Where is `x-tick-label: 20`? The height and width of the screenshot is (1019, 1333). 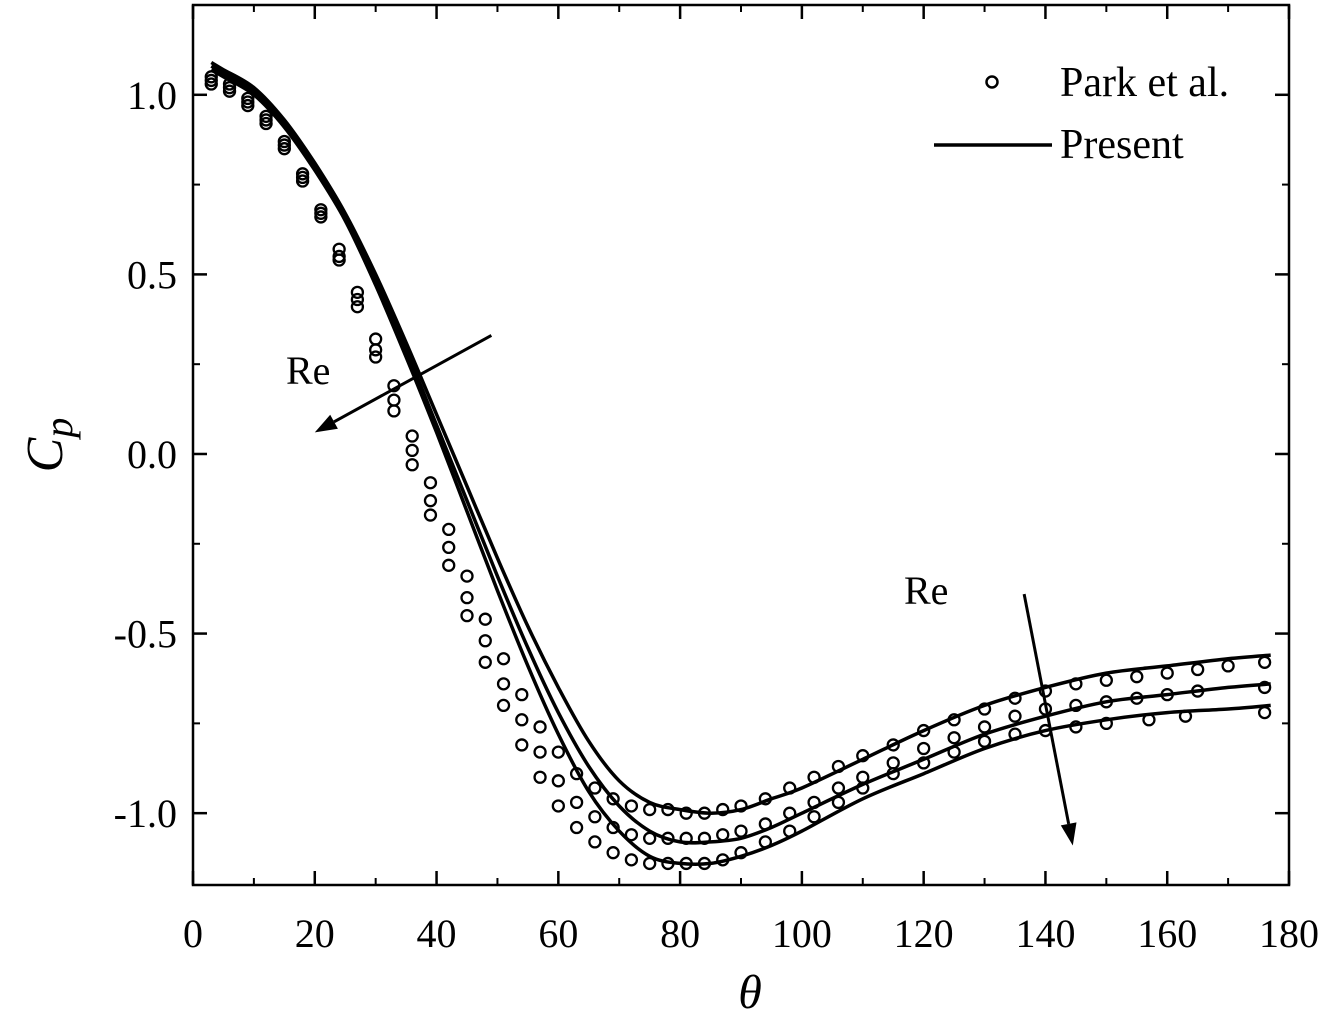
x-tick-label: 20 is located at coordinates (315, 933).